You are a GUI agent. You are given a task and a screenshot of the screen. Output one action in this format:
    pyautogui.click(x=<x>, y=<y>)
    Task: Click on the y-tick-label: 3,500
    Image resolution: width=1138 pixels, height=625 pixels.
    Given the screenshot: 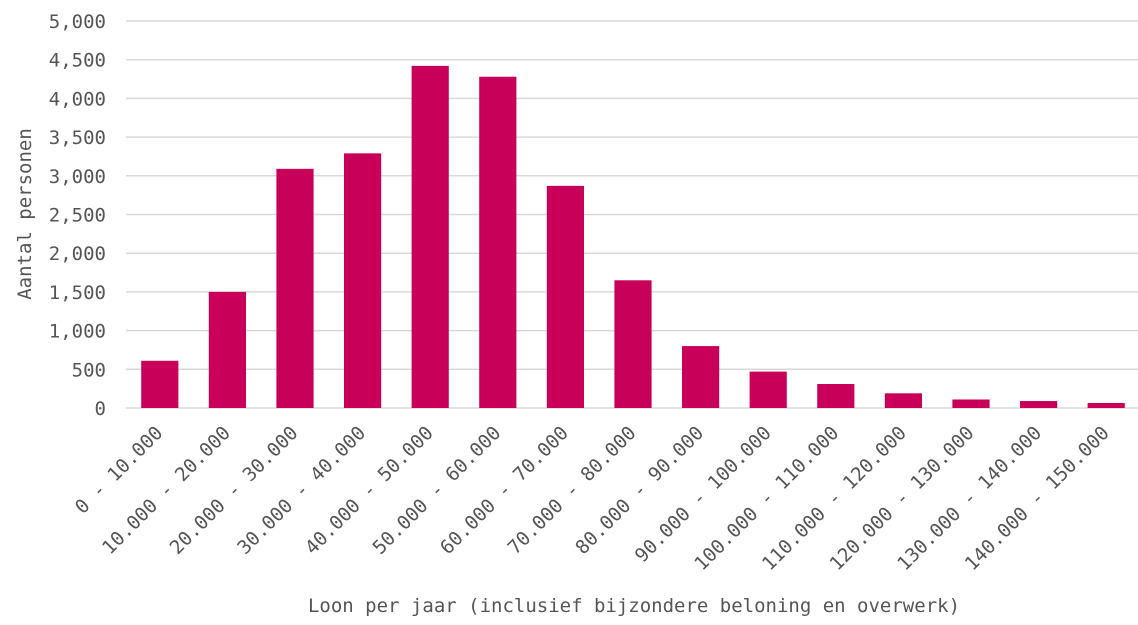 What is the action you would take?
    pyautogui.click(x=77, y=138)
    